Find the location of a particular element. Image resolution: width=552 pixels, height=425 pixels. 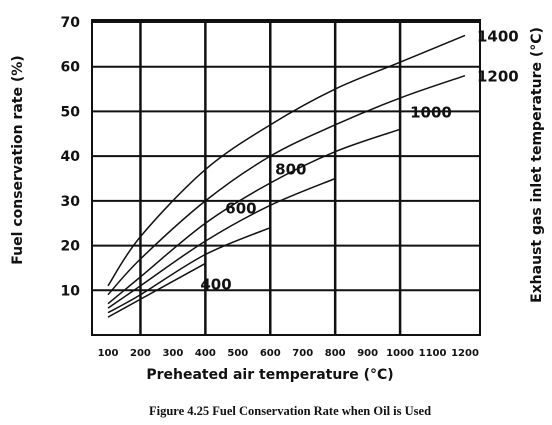

y-tick-label: 40 is located at coordinates (71, 157).